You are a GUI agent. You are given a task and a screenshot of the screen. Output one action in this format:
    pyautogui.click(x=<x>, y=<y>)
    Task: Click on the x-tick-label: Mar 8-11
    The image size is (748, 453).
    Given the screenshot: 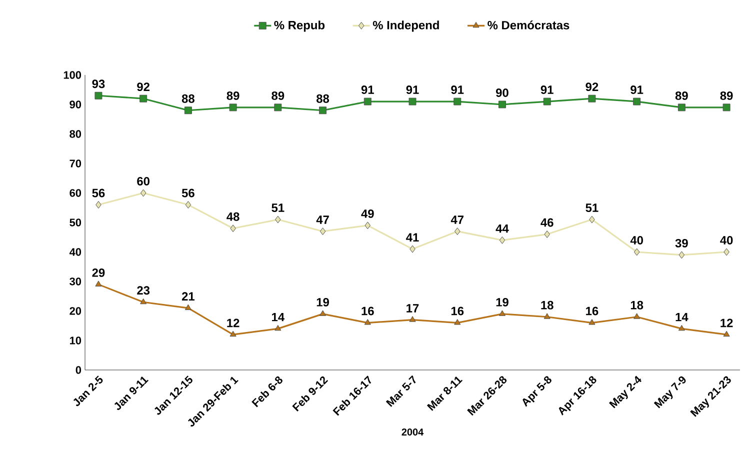 What is the action you would take?
    pyautogui.click(x=444, y=393)
    